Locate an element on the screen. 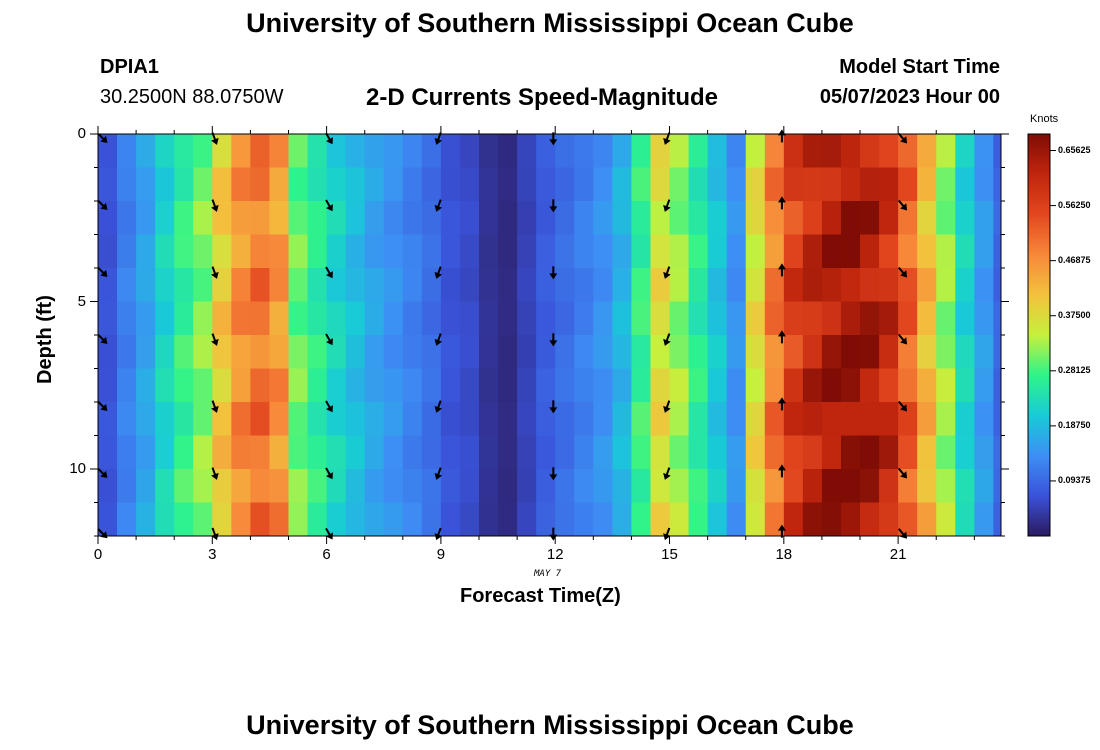 The width and height of the screenshot is (1100, 750). colorbar-gradient is located at coordinates (1039, 335).